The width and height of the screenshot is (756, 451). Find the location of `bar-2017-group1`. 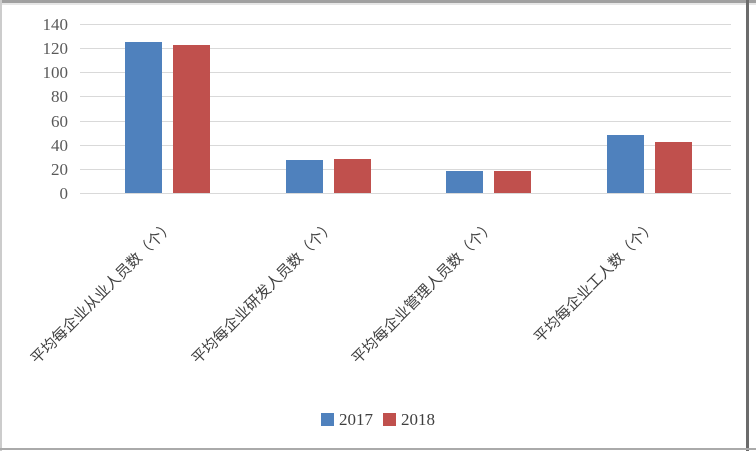

bar-2017-group1 is located at coordinates (143, 117).